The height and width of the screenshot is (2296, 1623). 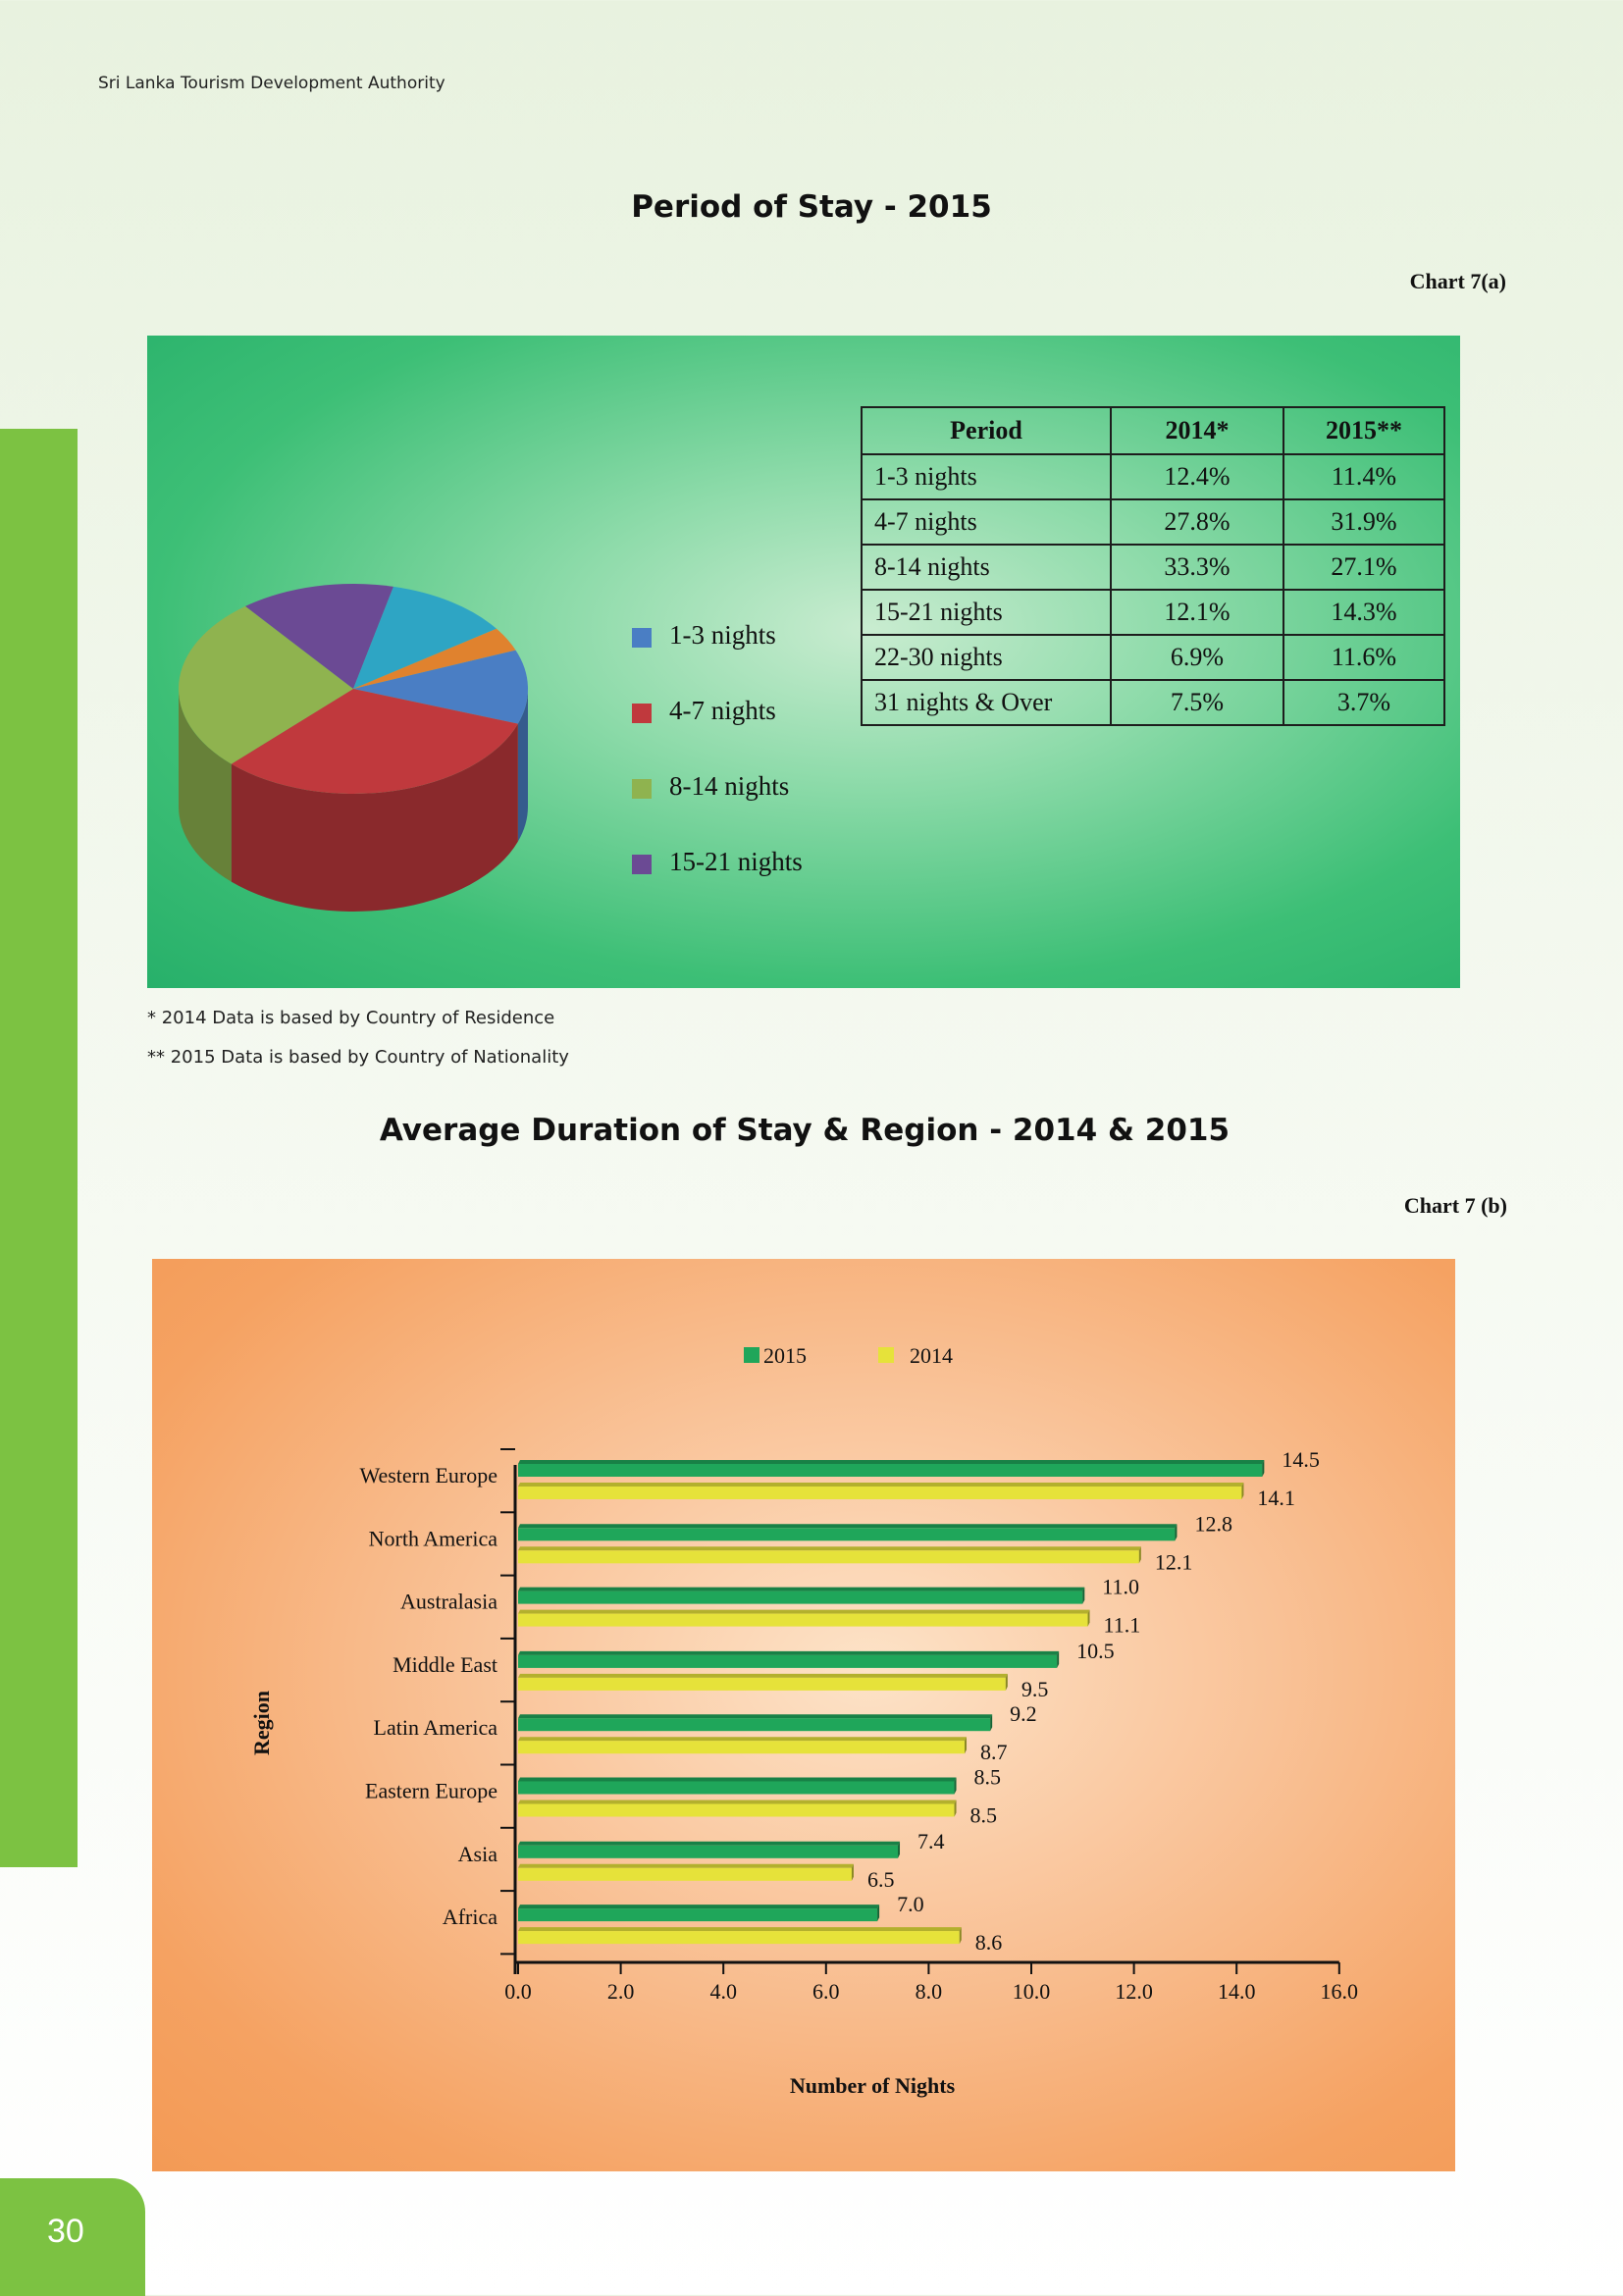 I want to click on table-cell: 12.4%, so click(x=1197, y=476).